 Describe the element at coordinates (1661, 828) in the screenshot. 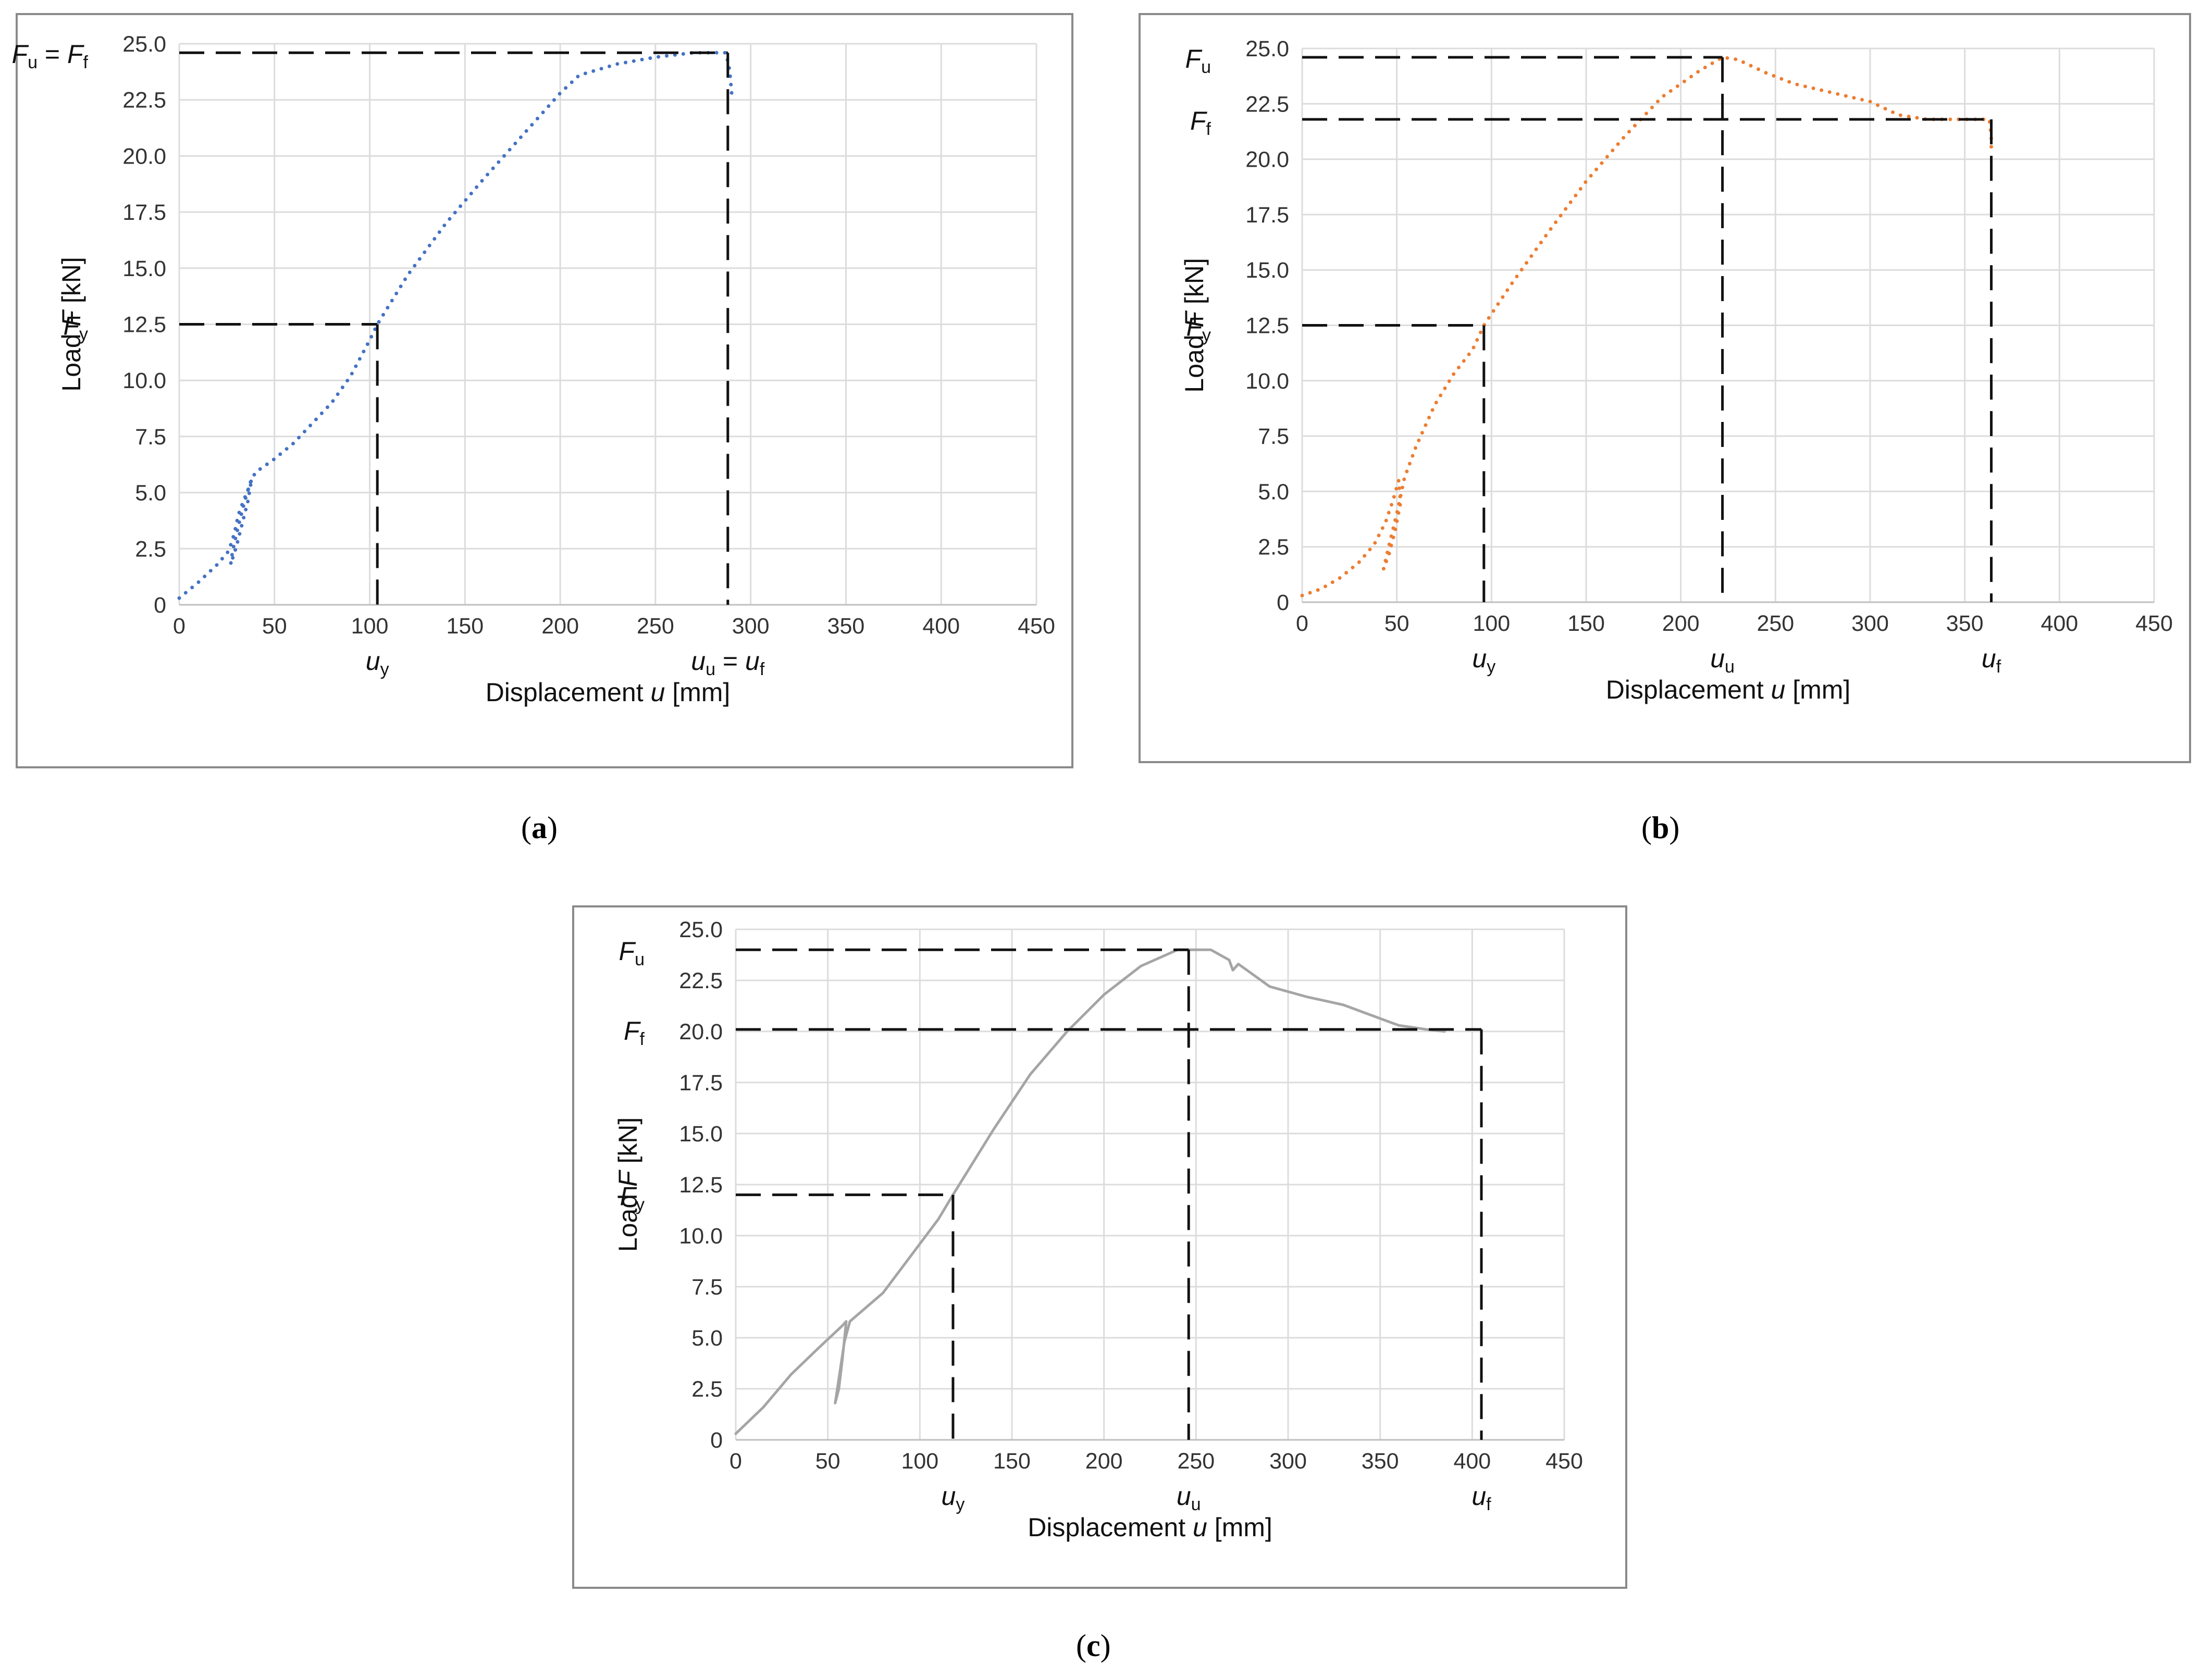

I see `caption-b: (b)` at that location.